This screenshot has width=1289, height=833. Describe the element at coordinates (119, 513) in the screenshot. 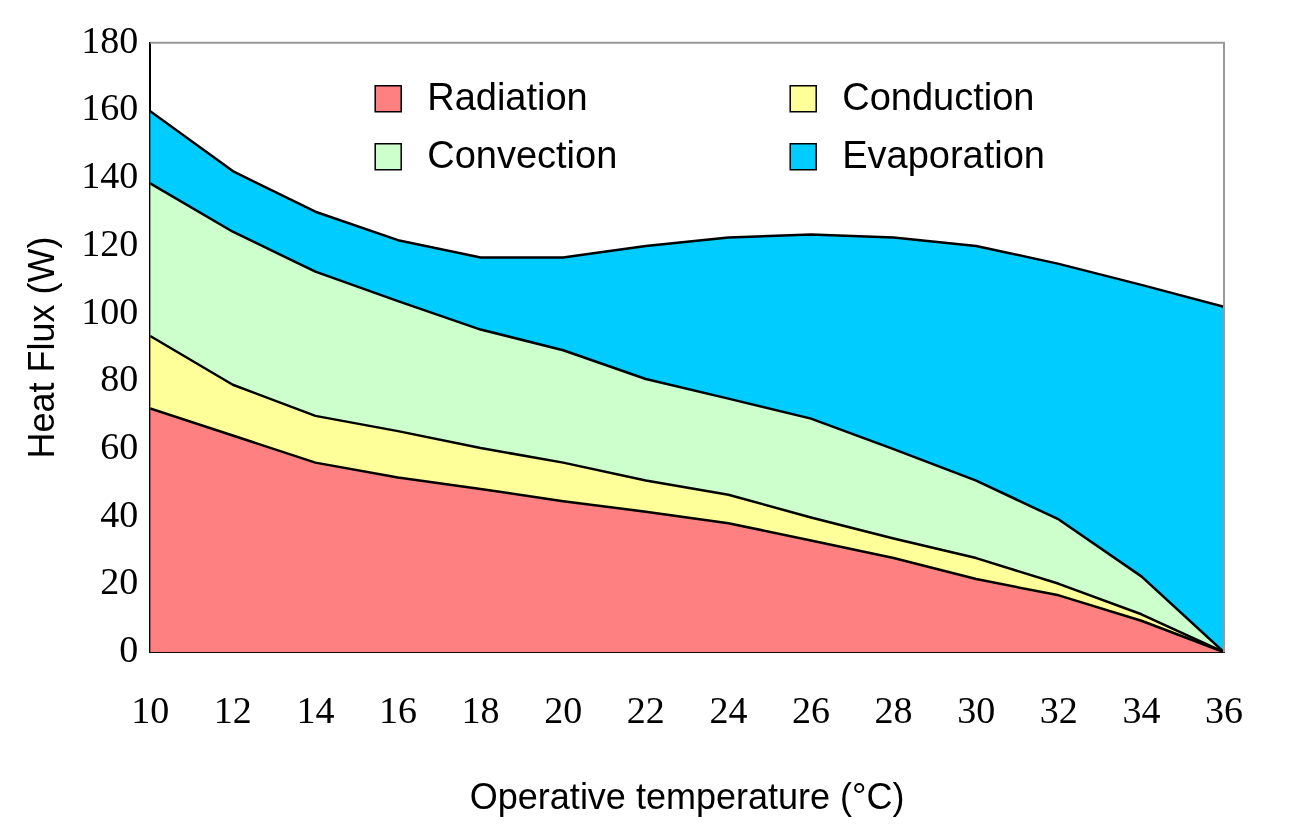

I see `y-tick-label: 40` at that location.